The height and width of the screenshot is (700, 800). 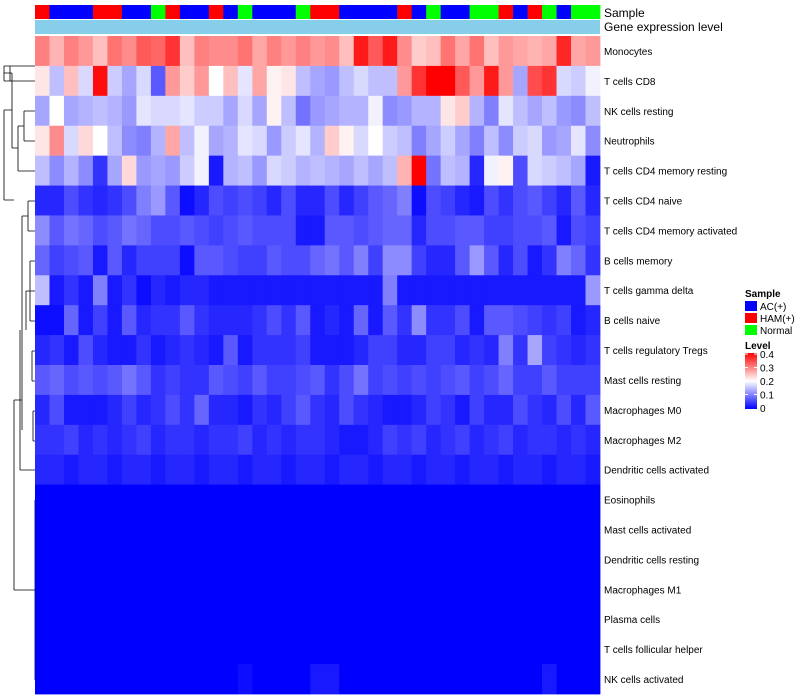 What do you see at coordinates (653, 650) in the screenshot?
I see `row-label: T cells follicular helper` at bounding box center [653, 650].